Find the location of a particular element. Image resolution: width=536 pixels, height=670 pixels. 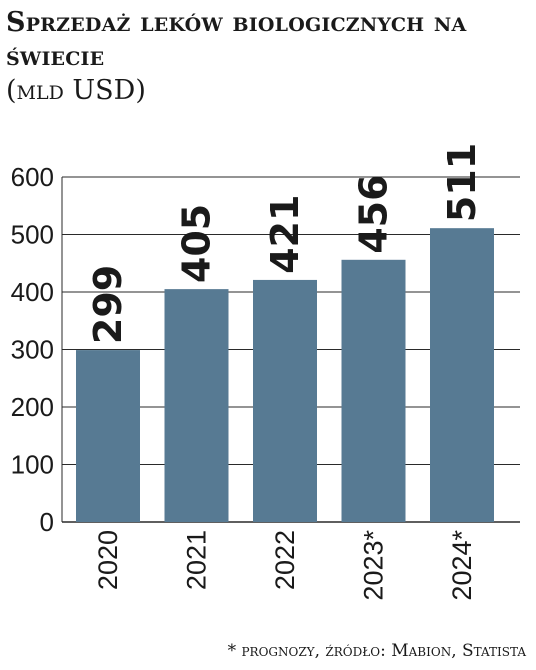

x-tick-label: 2023* is located at coordinates (374, 565).